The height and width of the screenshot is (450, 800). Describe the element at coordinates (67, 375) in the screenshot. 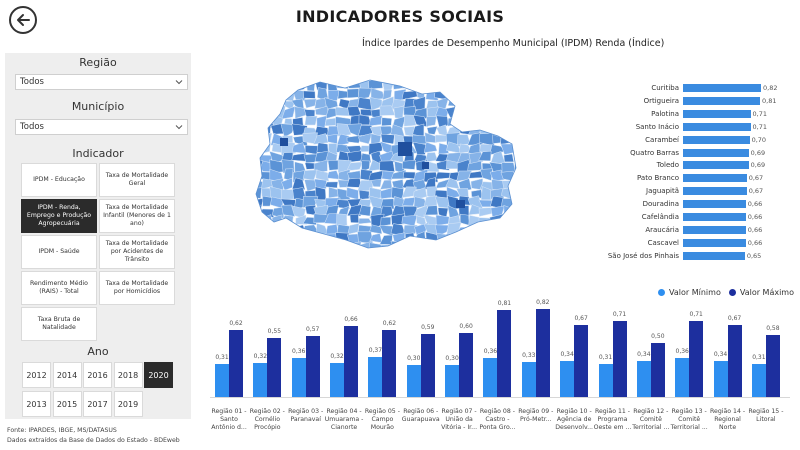

I see `year-option-2014: 2014` at that location.